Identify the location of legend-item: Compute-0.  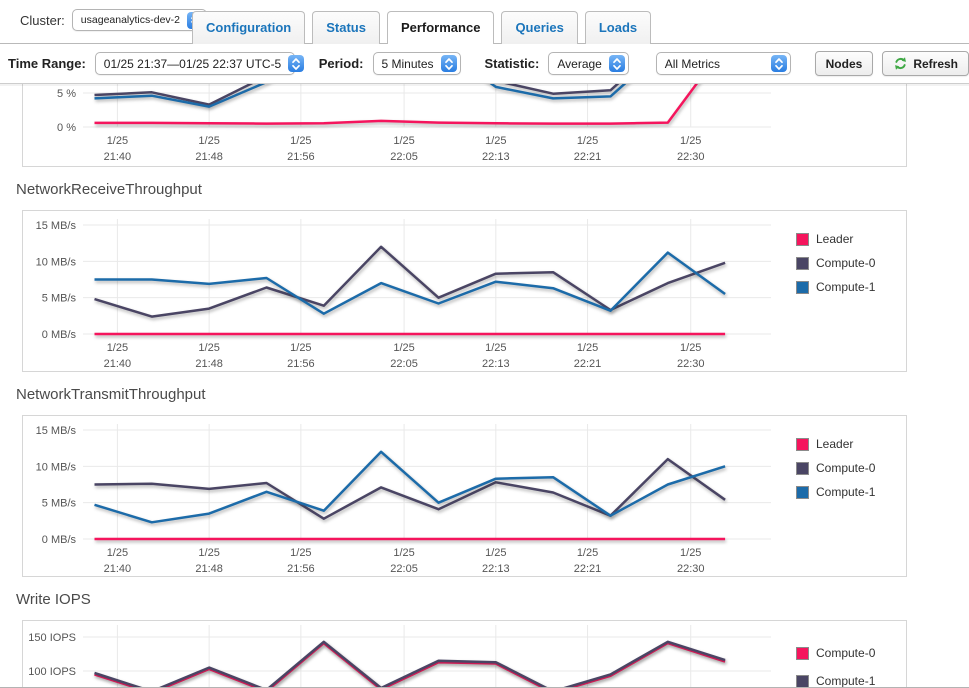
(835, 263).